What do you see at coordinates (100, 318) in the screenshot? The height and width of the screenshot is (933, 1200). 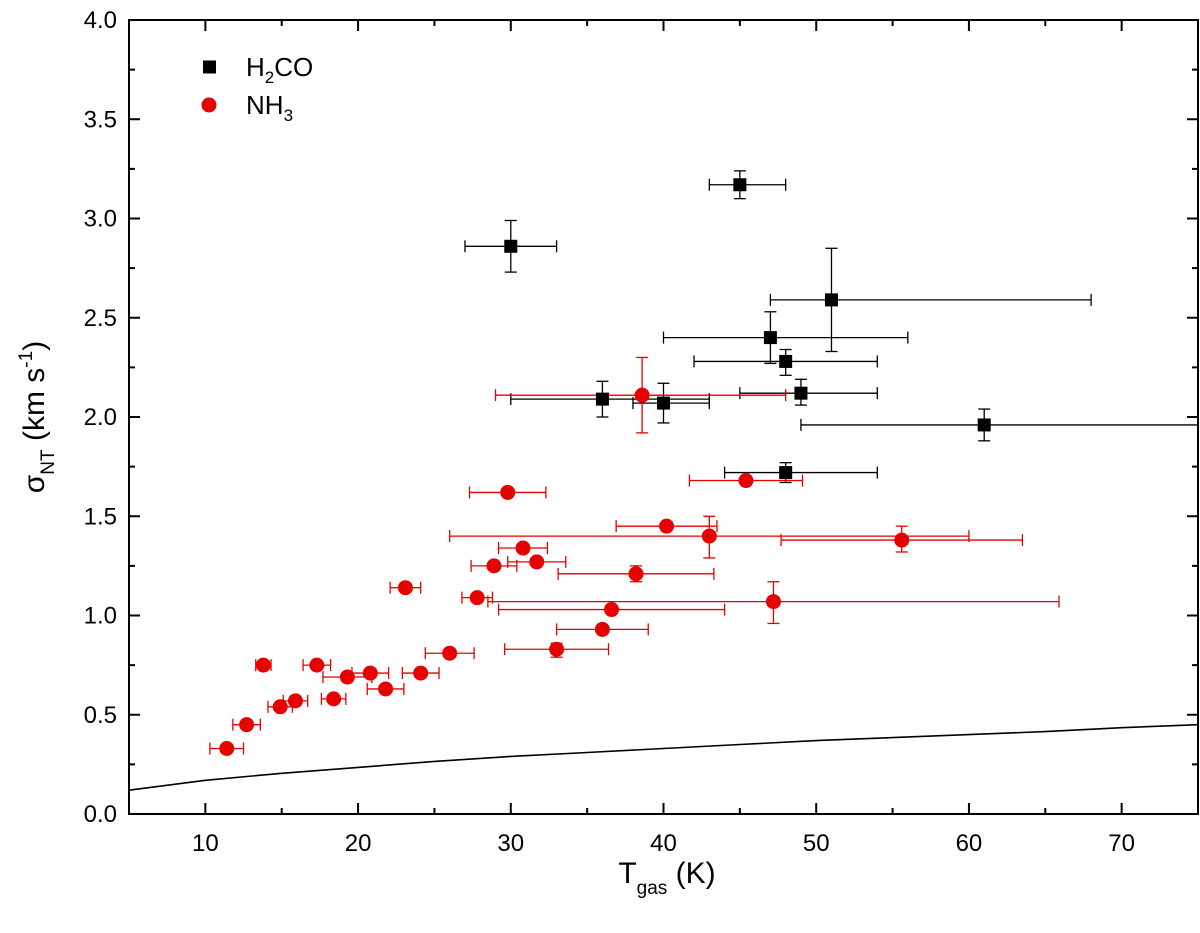 I see `y-tick-label: 2.5` at bounding box center [100, 318].